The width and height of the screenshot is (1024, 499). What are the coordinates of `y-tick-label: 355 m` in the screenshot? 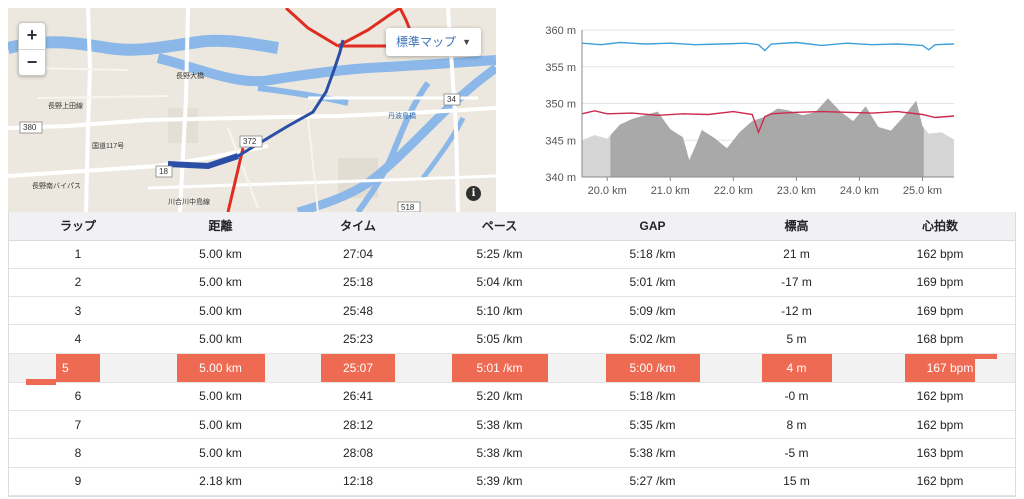 It's located at (560, 68).